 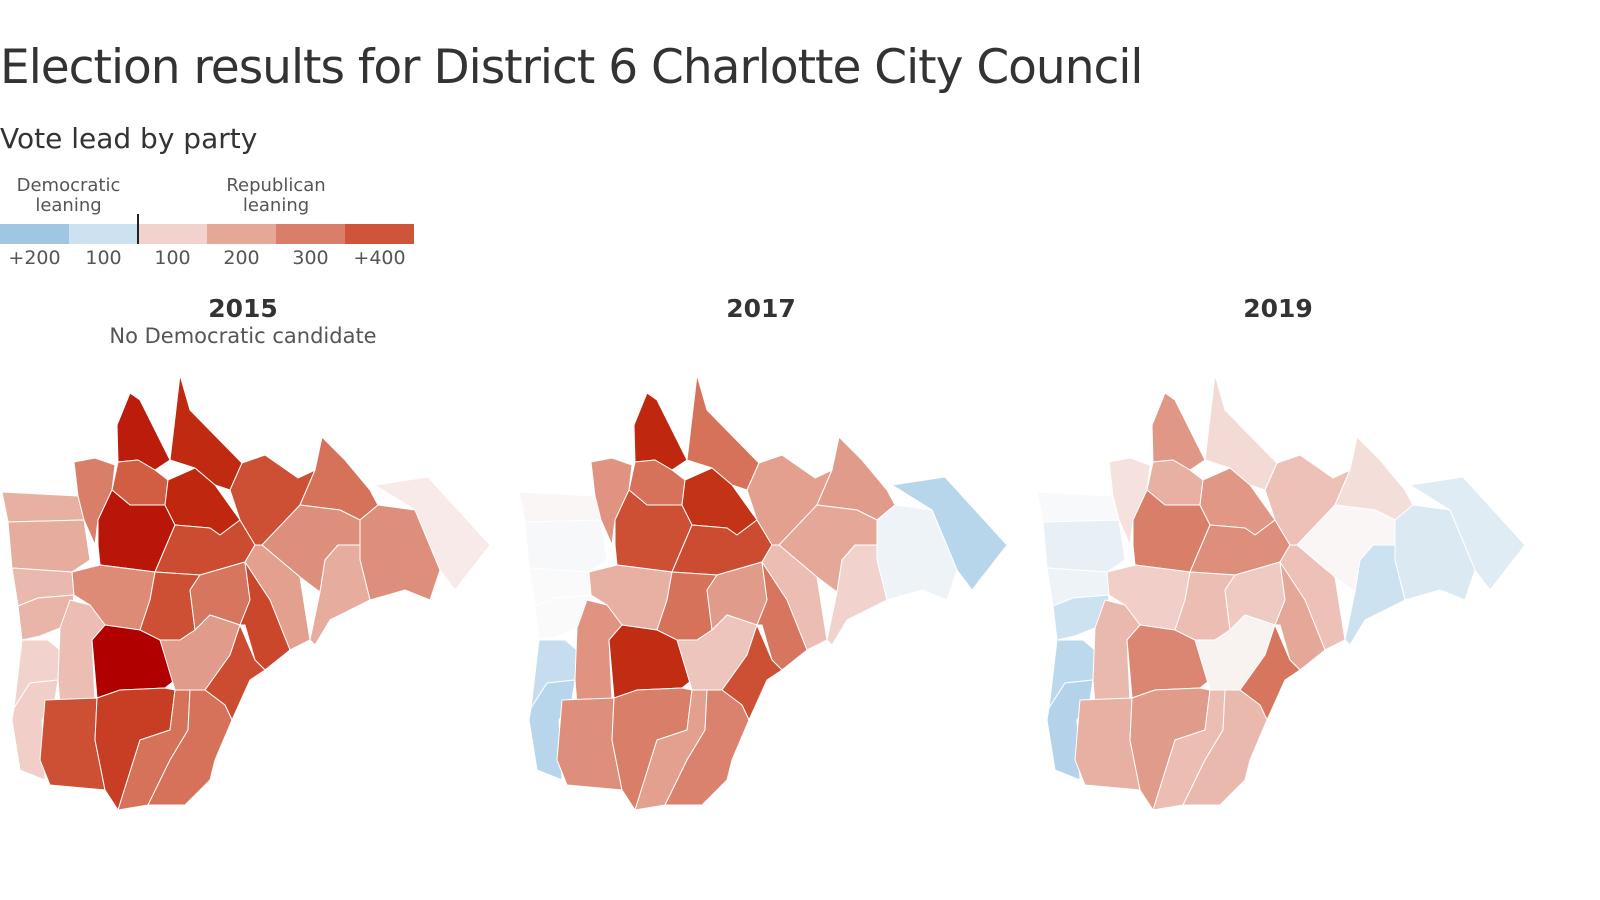 What do you see at coordinates (243, 336) in the screenshot?
I see `panel-note-2015: No Democratic candidate` at bounding box center [243, 336].